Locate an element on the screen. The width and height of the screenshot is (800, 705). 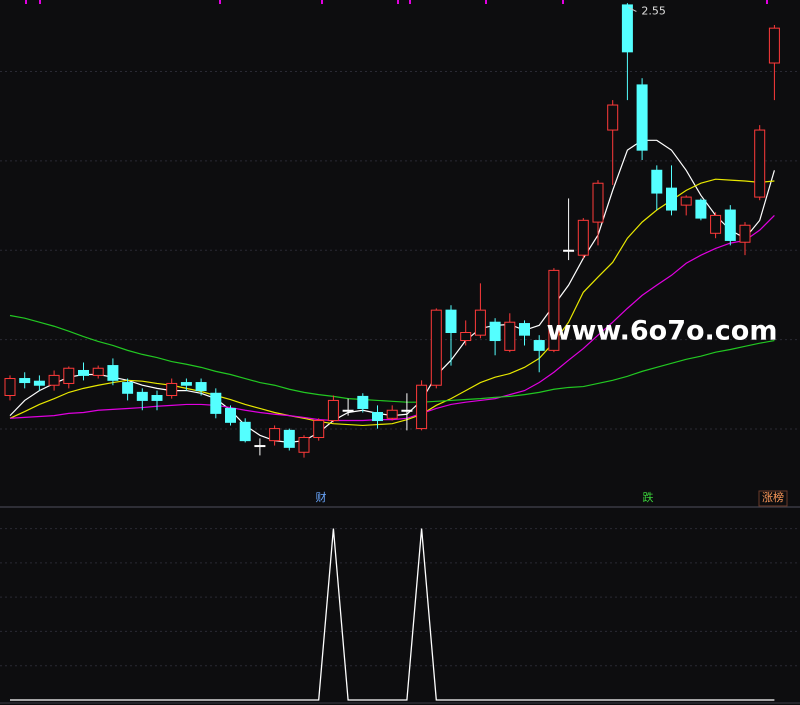
watermark: www.6o7o.com is located at coordinates (662, 331).